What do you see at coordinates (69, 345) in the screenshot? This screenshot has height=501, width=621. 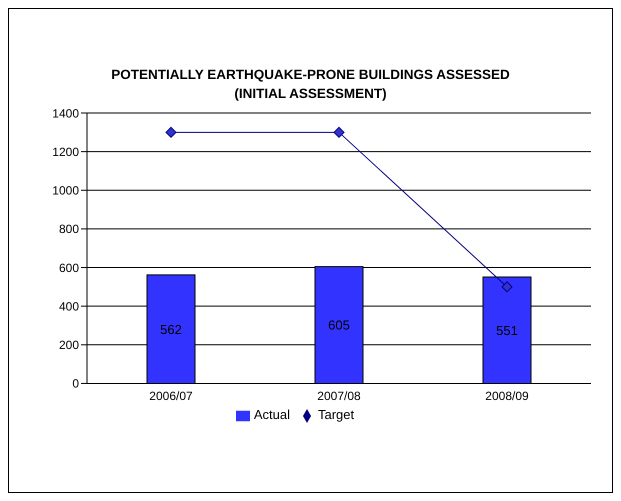 I see `y-tick-label: 200` at bounding box center [69, 345].